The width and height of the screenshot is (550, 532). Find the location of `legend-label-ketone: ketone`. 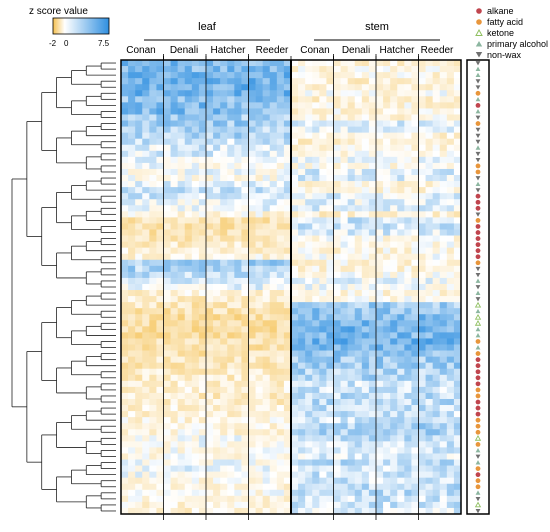

legend-label-ketone: ketone is located at coordinates (500, 33).